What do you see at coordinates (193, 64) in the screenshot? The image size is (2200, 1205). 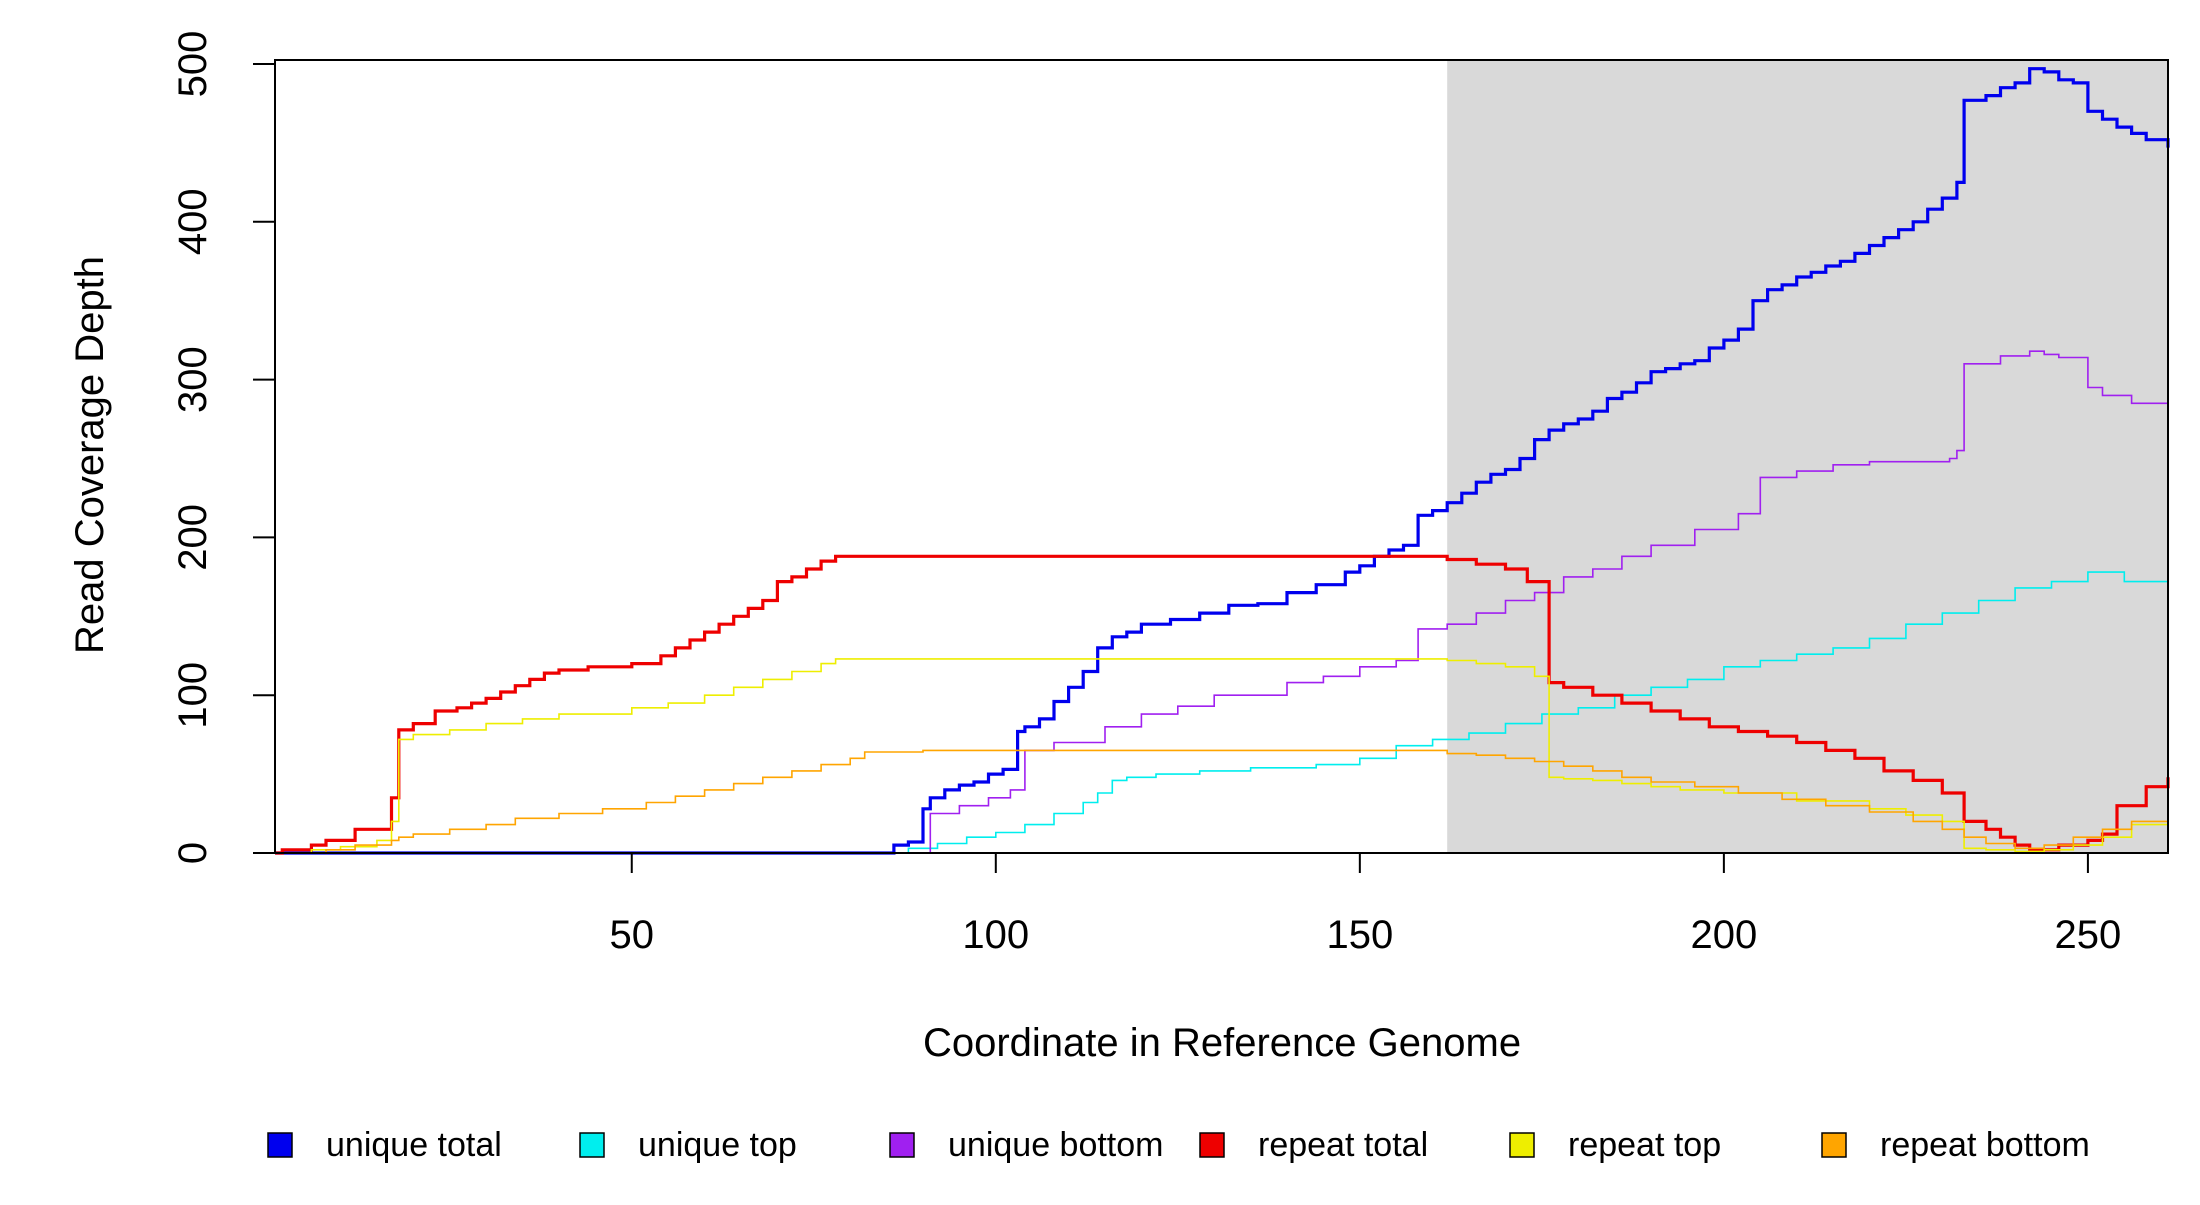 I see `y-tick-label: 500` at bounding box center [193, 64].